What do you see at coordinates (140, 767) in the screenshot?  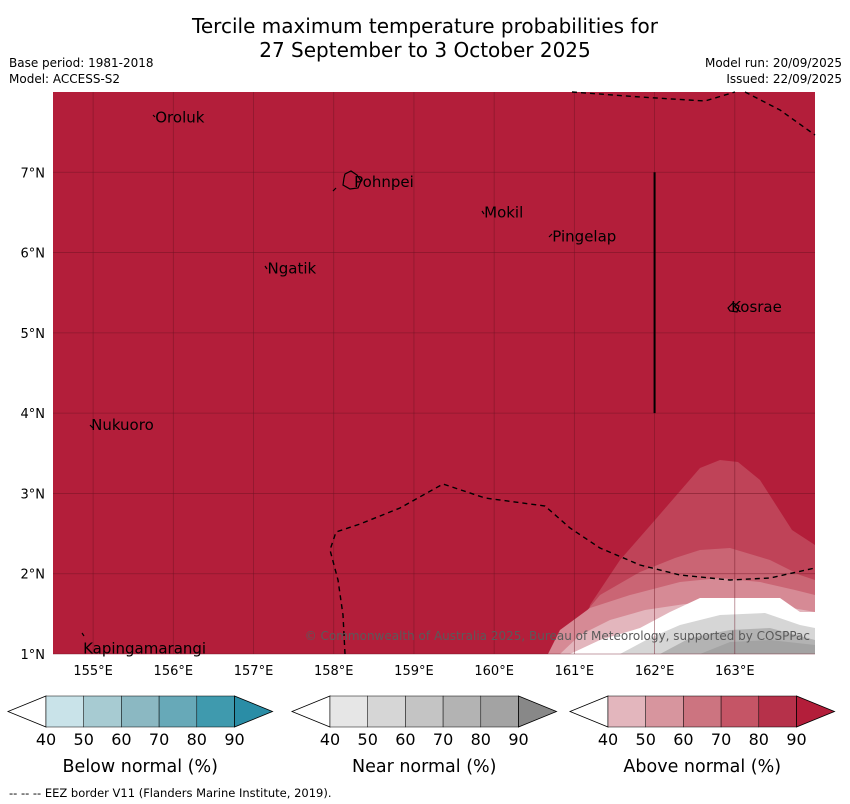 I see `colorbar-title: Below normal (%)` at bounding box center [140, 767].